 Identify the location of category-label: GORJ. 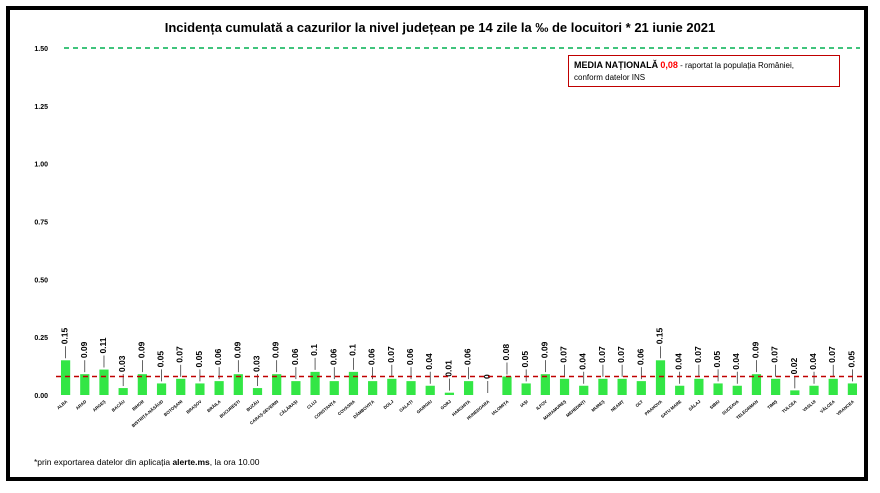
(445, 405).